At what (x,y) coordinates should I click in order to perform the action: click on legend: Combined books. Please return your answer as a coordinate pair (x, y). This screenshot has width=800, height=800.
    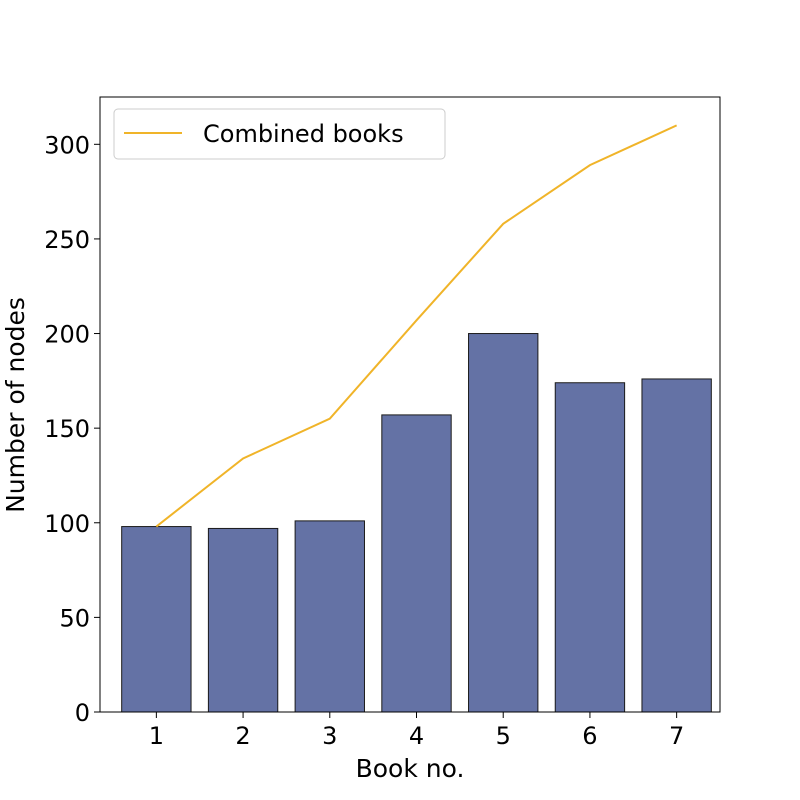
    Looking at the image, I should click on (279, 134).